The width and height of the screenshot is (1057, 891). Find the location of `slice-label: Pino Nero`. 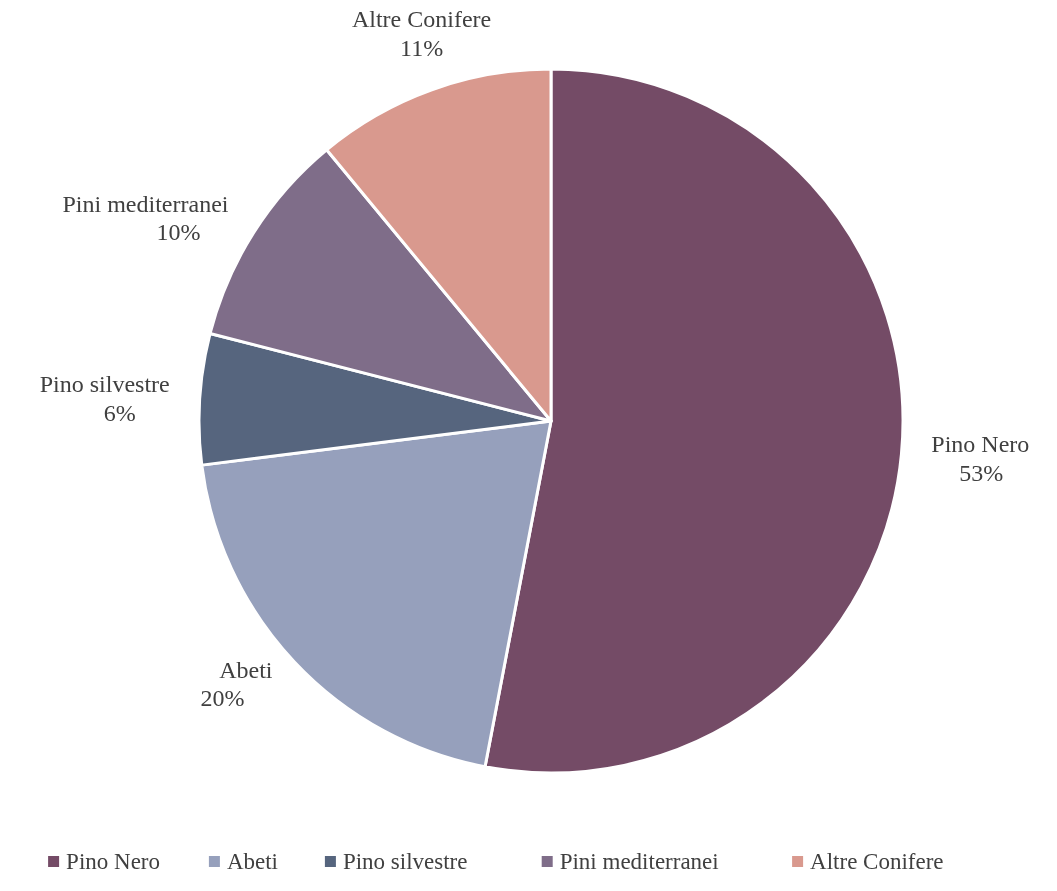

slice-label: Pino Nero is located at coordinates (980, 444).